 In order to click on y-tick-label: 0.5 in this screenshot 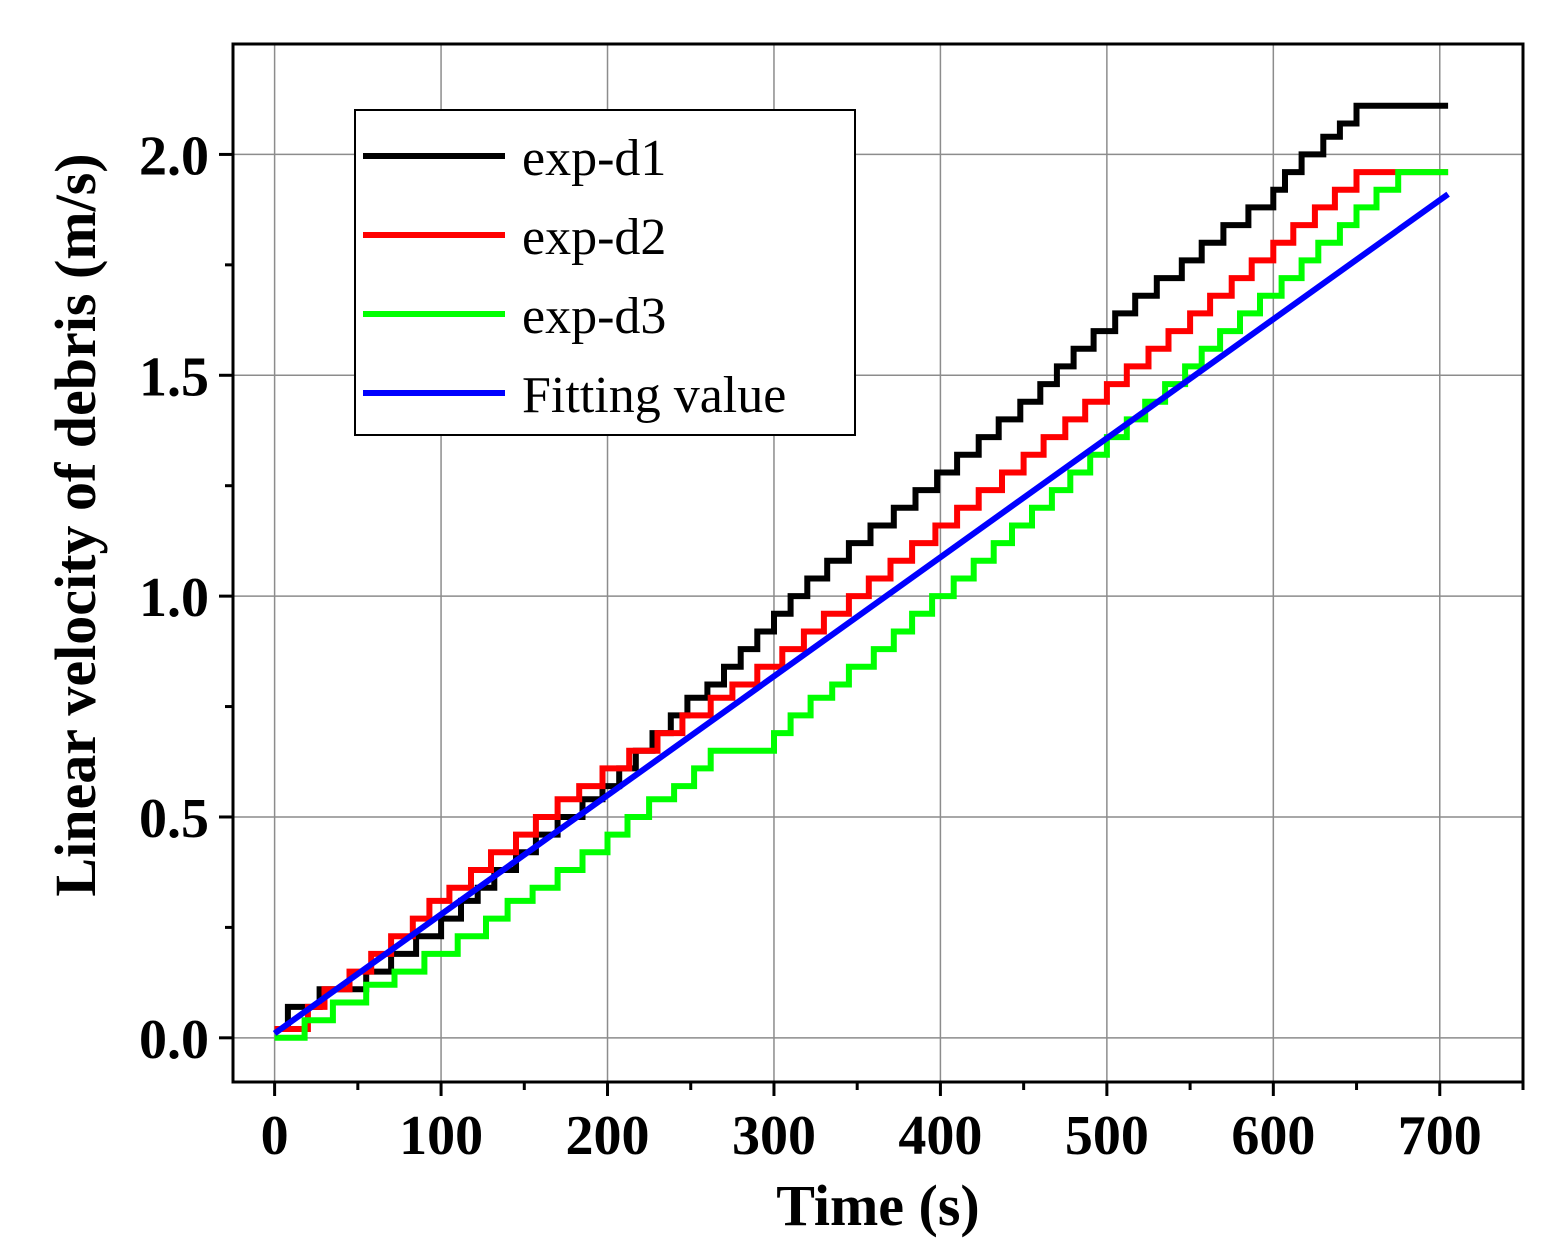, I will do `click(174, 819)`.